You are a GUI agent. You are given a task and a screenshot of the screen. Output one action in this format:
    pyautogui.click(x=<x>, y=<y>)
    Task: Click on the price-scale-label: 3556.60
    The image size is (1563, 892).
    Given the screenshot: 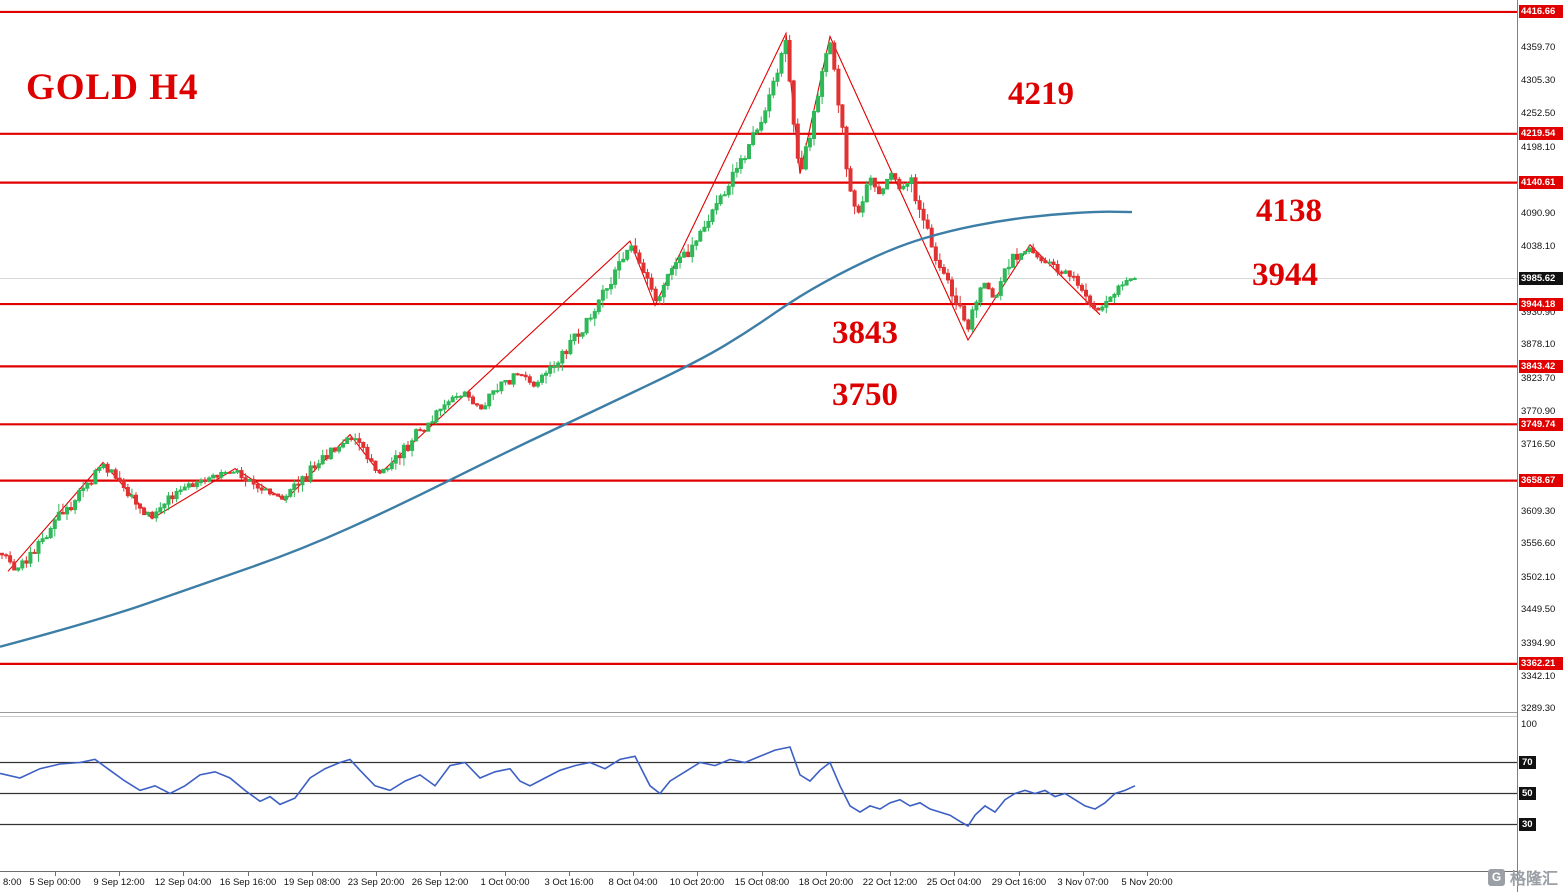 What is the action you would take?
    pyautogui.click(x=1538, y=544)
    